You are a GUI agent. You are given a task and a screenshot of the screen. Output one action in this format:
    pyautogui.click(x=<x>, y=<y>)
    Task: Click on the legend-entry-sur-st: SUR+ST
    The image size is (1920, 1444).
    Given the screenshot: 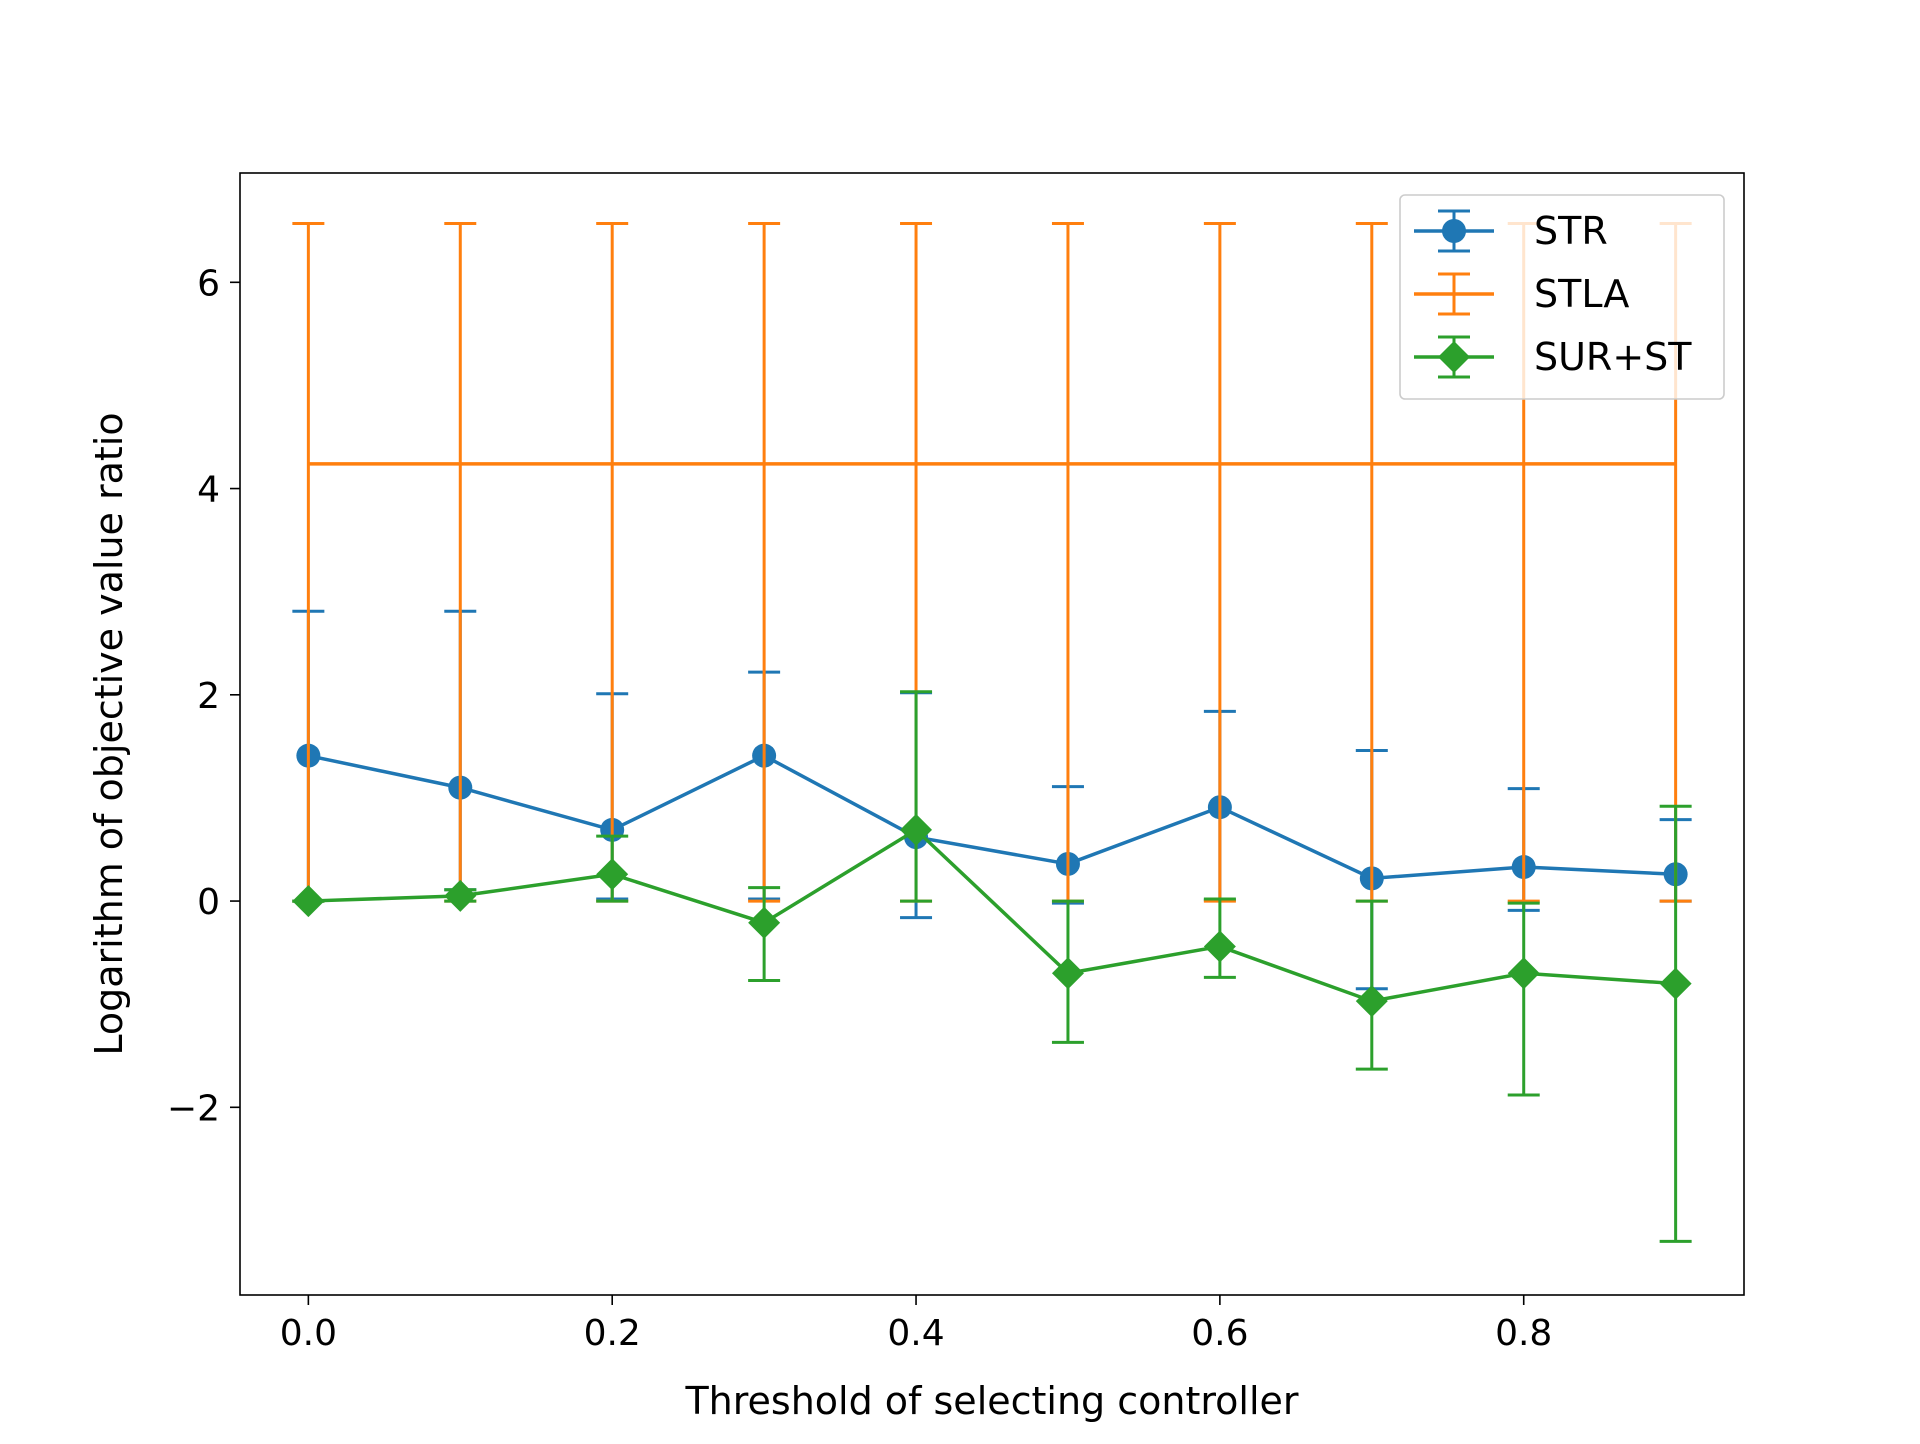 What is the action you would take?
    pyautogui.click(x=1553, y=357)
    